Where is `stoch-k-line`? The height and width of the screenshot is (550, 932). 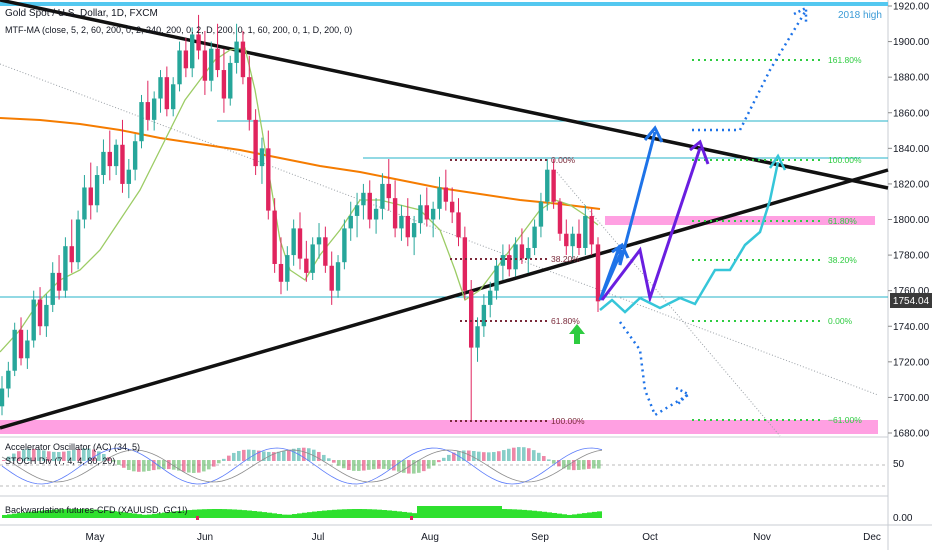
stoch-k-line is located at coordinates (302, 466).